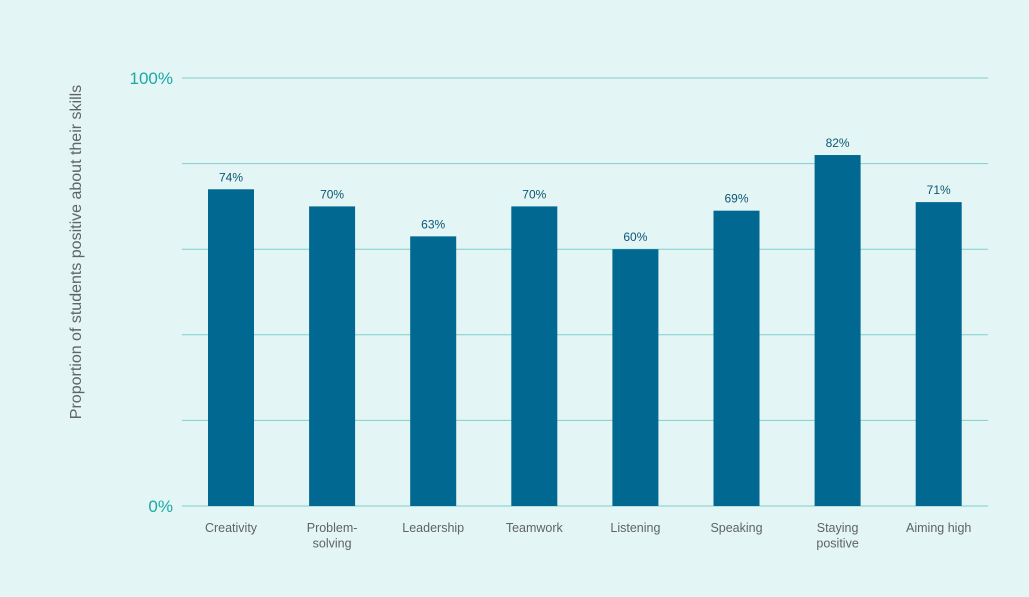 Image resolution: width=1029 pixels, height=597 pixels. What do you see at coordinates (535, 528) in the screenshot?
I see `category-label: Teamwork` at bounding box center [535, 528].